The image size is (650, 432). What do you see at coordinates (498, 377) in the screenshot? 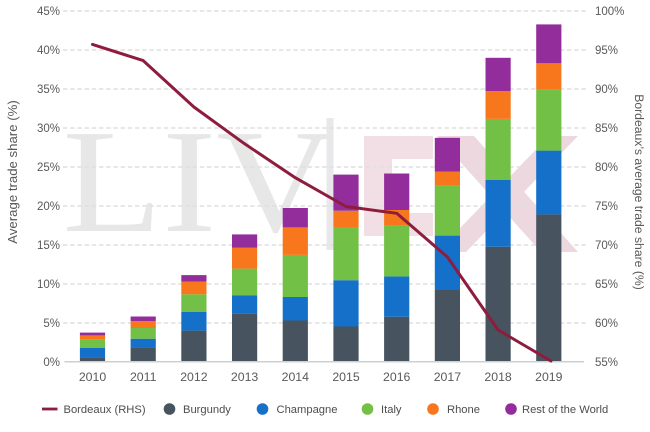
I see `svg-text: 2018` at bounding box center [498, 377].